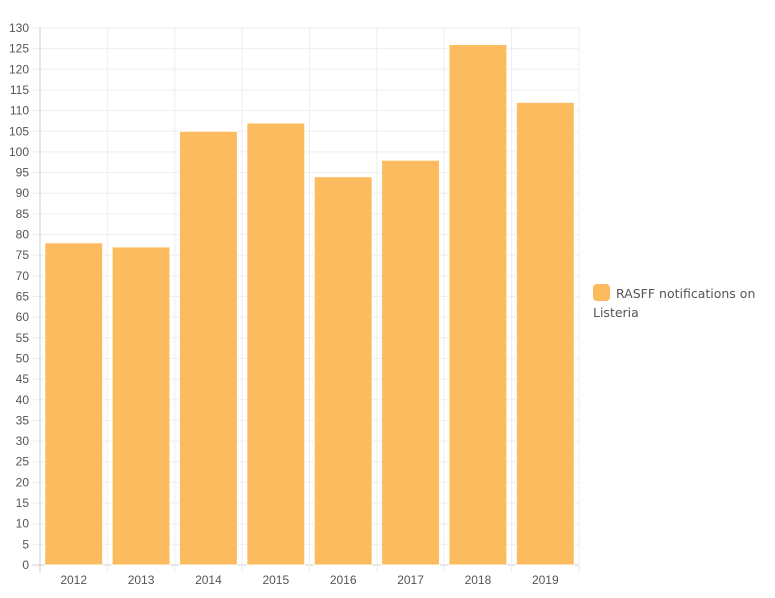 The image size is (775, 598). I want to click on y-tick-label: 65, so click(23, 297).